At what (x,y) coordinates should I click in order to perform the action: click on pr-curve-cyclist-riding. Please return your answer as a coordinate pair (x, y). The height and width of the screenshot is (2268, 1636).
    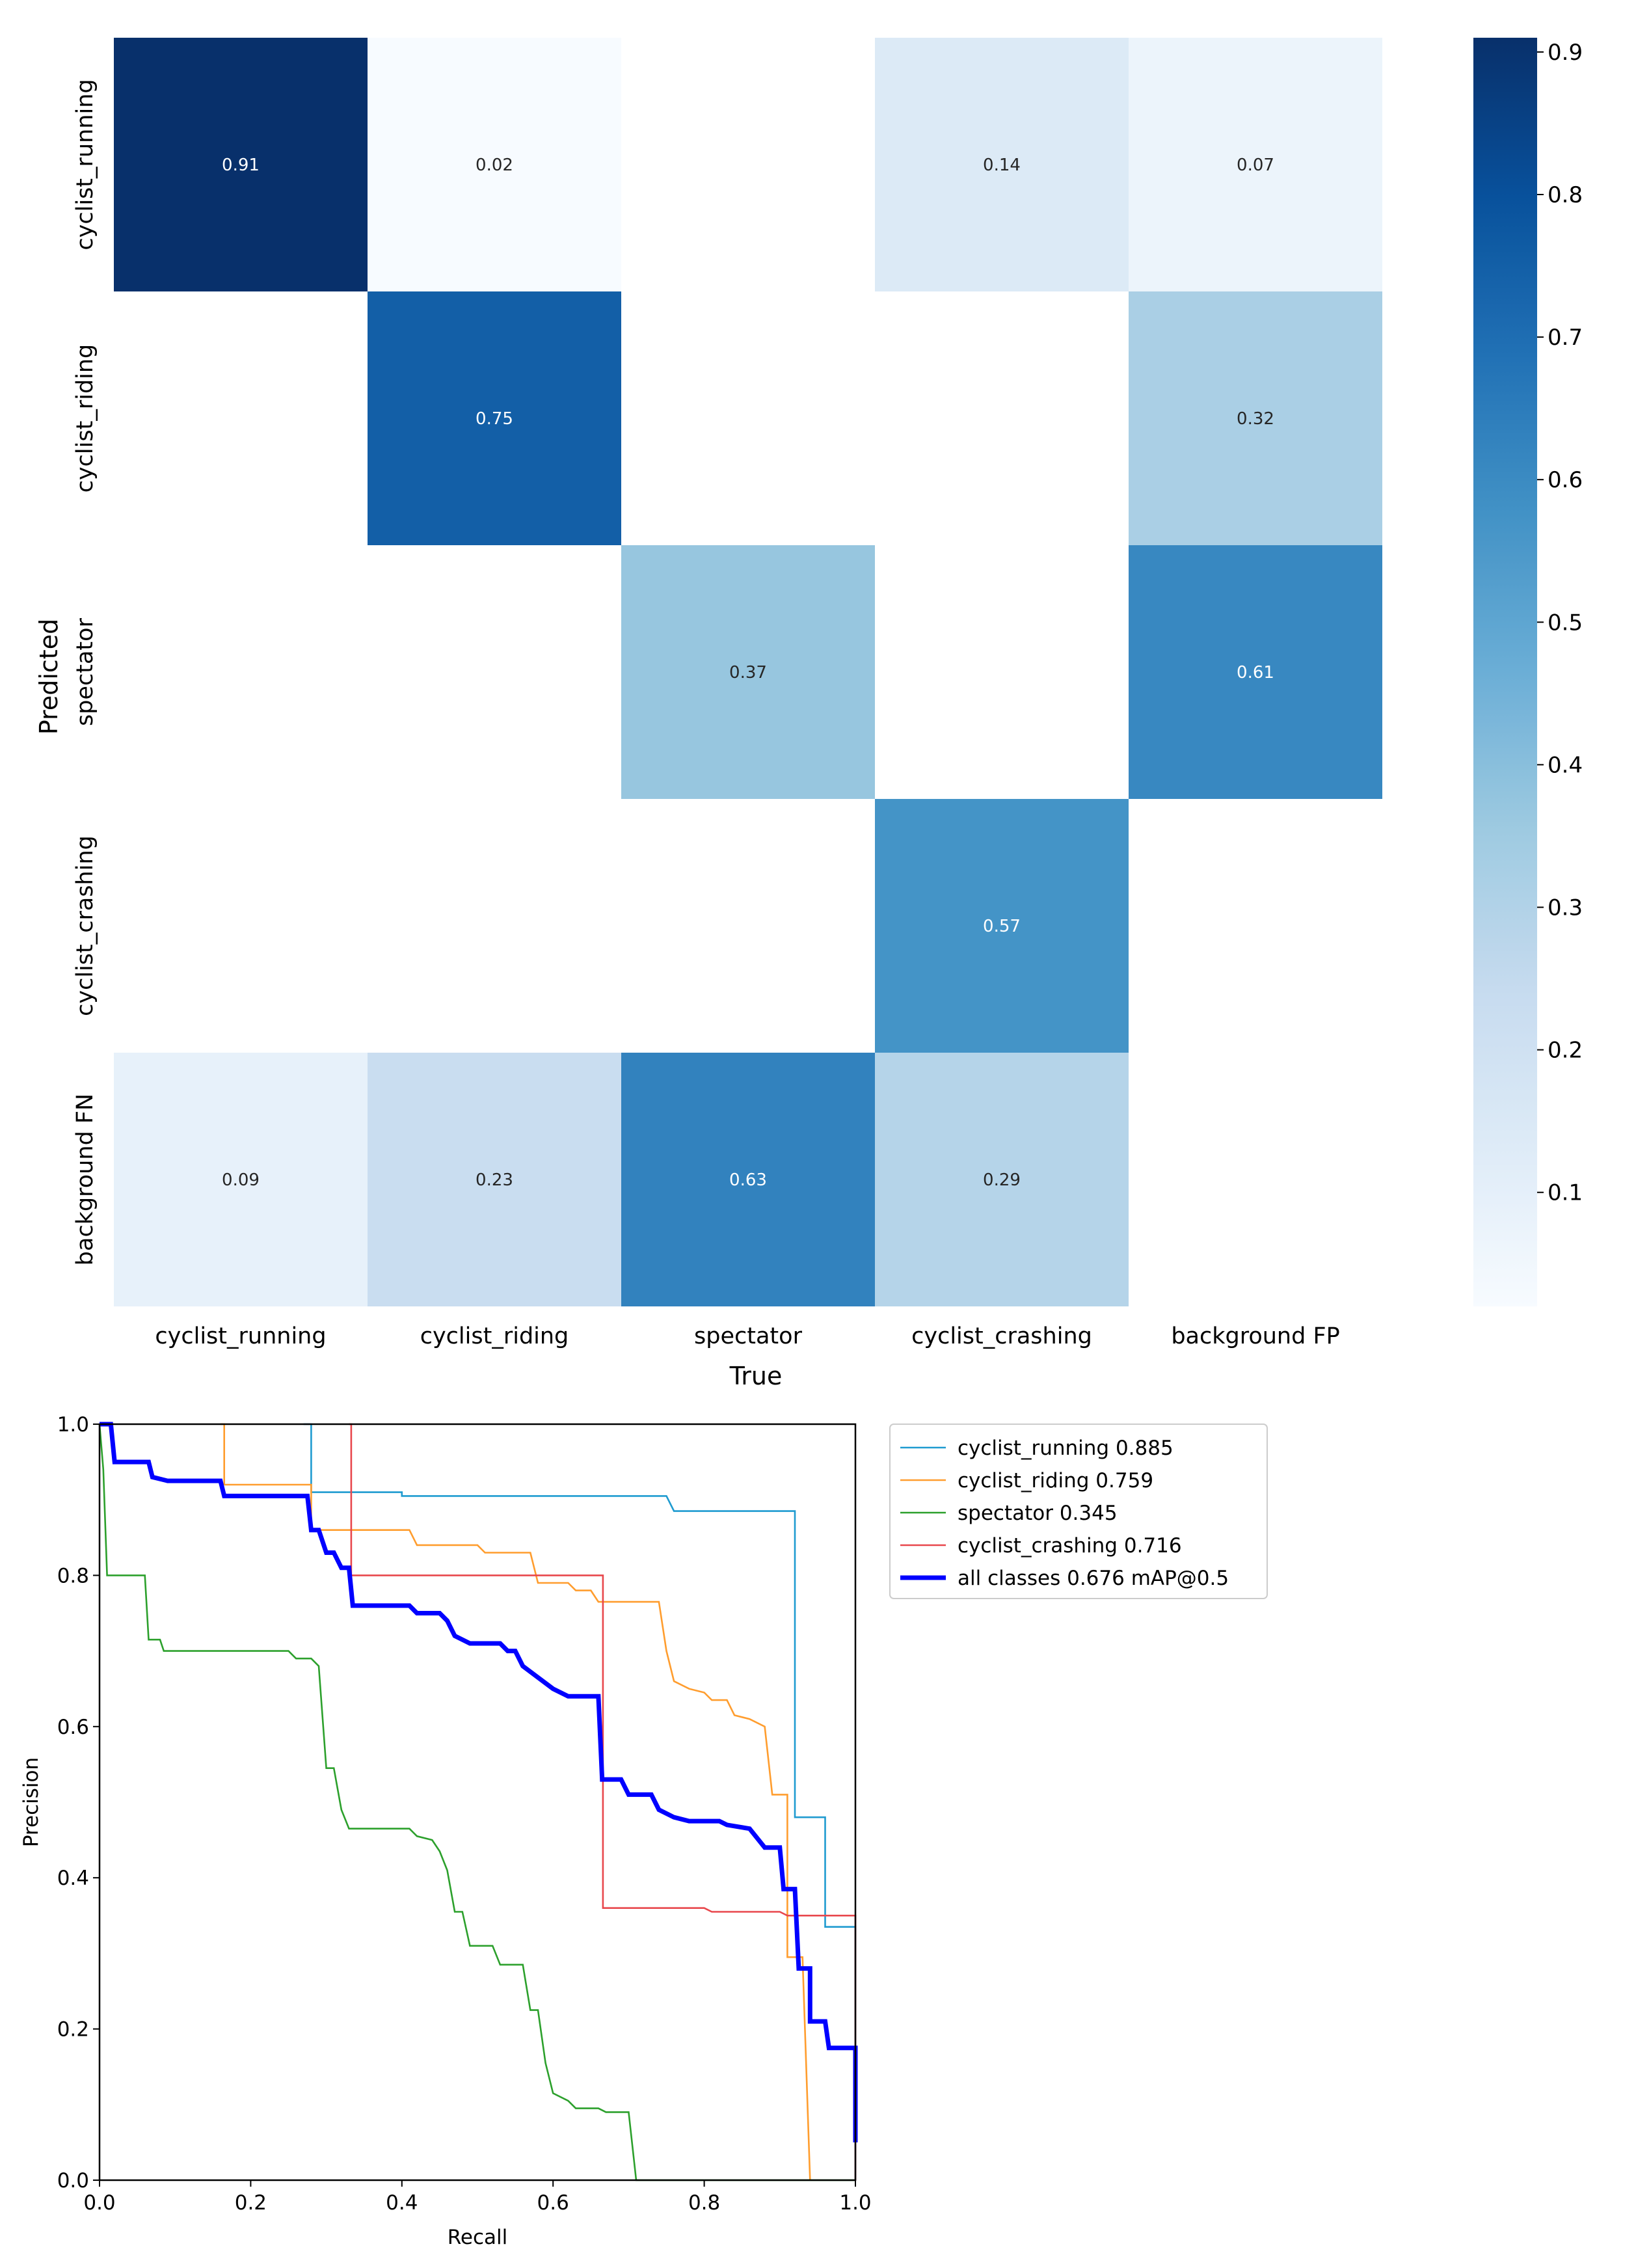
    Looking at the image, I should click on (515, 1802).